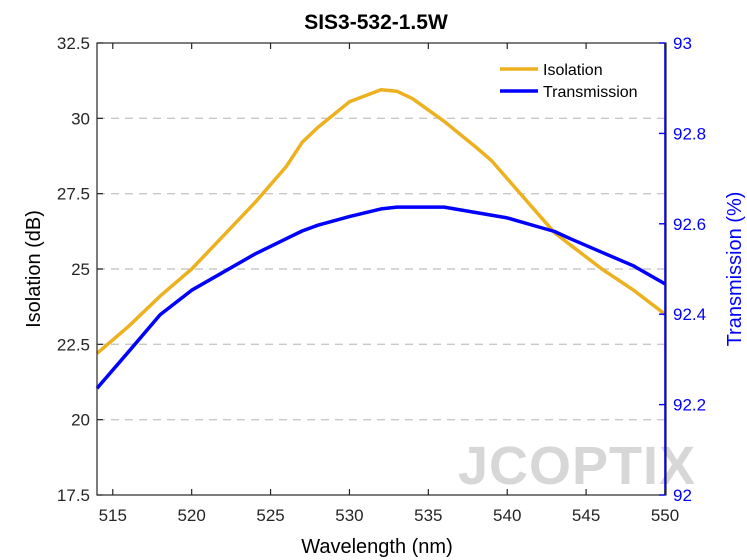  I want to click on y-right-tick-label: 92.2, so click(689, 405).